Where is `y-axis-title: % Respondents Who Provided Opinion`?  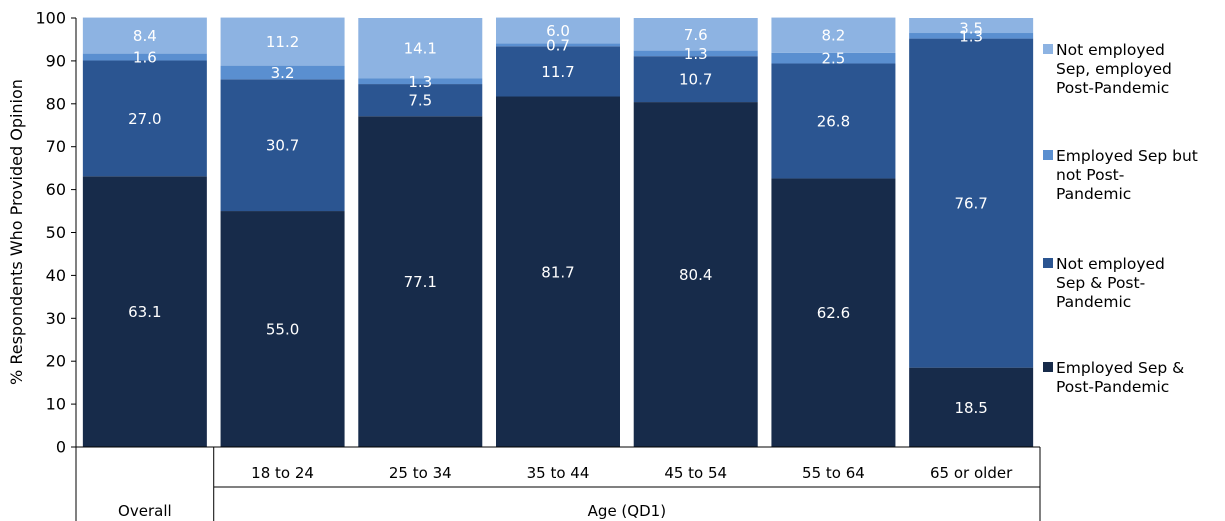 y-axis-title: % Respondents Who Provided Opinion is located at coordinates (16, 232).